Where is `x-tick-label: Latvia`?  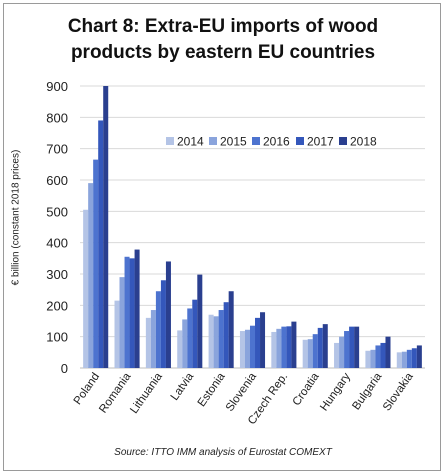
x-tick-label: Latvia is located at coordinates (183, 386).